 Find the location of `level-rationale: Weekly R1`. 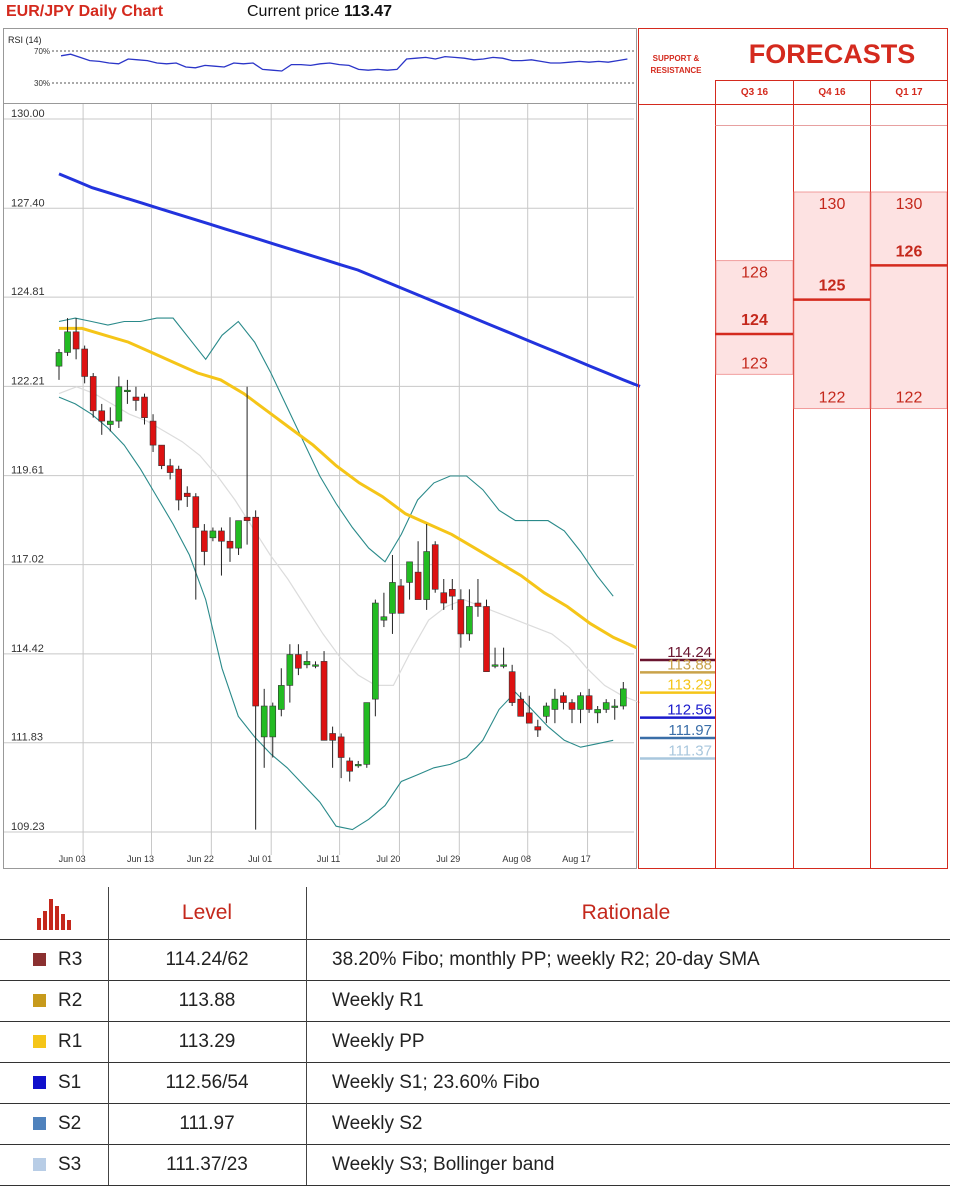

level-rationale: Weekly R1 is located at coordinates (378, 1000).